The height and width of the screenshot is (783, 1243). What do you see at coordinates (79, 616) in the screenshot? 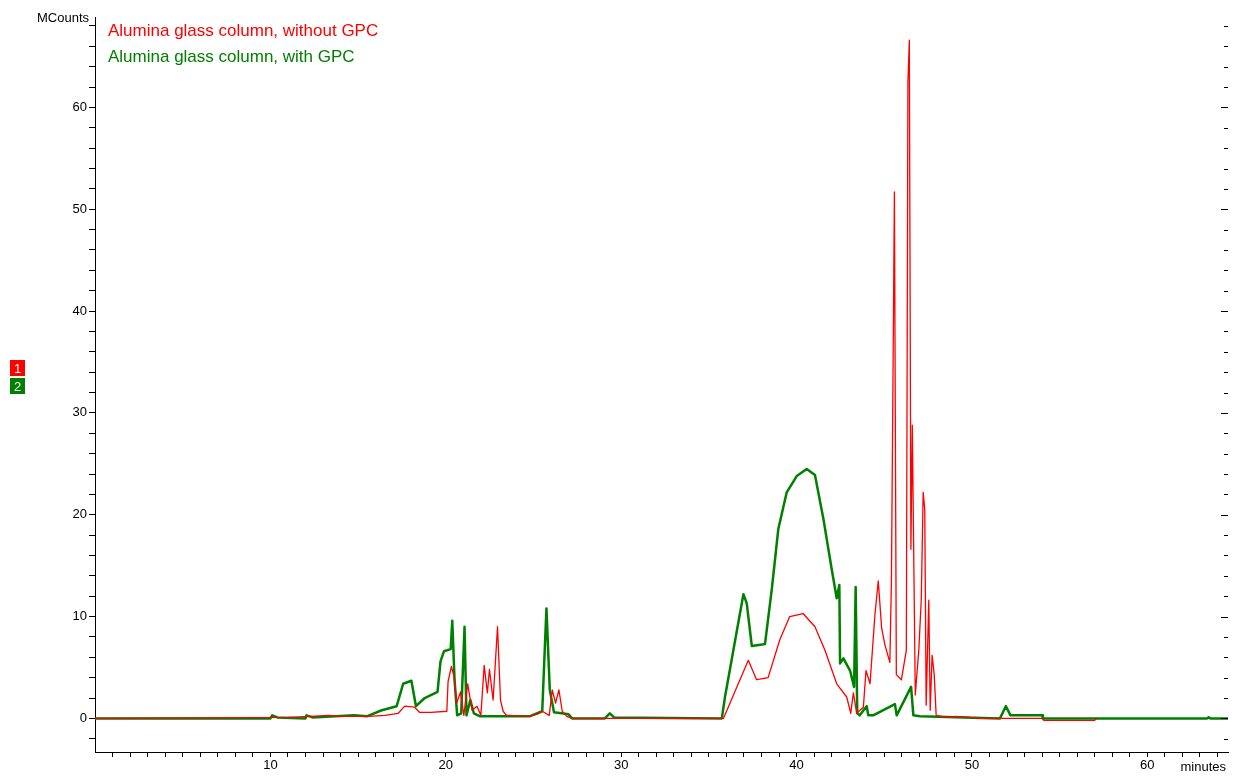
I see `y-tick-label: 10` at bounding box center [79, 616].